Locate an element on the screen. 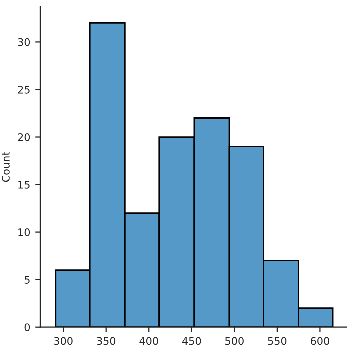 This screenshot has height=352, width=352. x-tick-label: 300 is located at coordinates (63, 341).